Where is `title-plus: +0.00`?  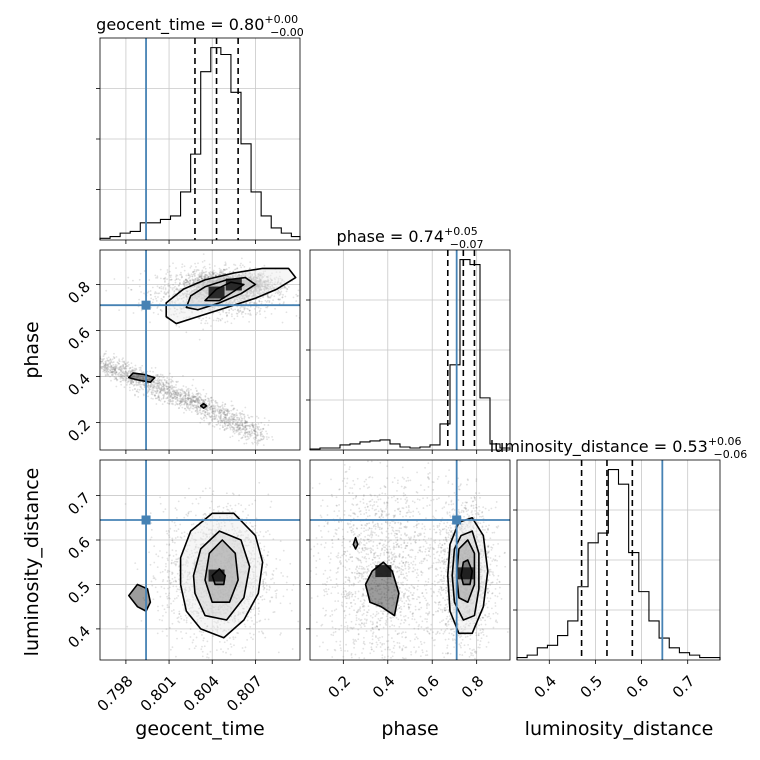
title-plus: +0.00 is located at coordinates (281, 19).